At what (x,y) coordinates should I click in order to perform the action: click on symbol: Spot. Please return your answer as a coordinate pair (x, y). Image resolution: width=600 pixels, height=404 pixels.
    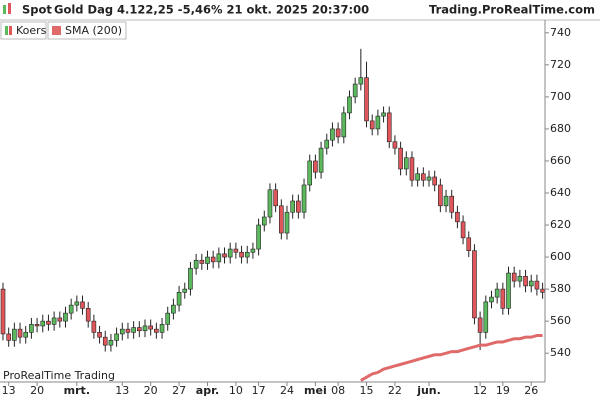
    Looking at the image, I should click on (37, 10).